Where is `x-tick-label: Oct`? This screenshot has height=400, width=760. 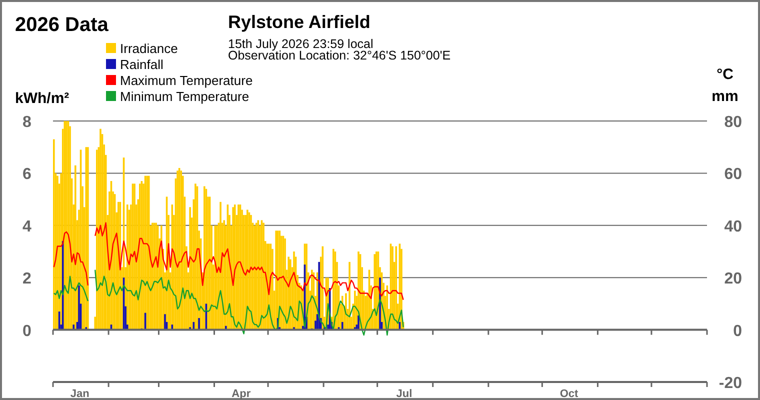
x-tick-label: Oct is located at coordinates (569, 394).